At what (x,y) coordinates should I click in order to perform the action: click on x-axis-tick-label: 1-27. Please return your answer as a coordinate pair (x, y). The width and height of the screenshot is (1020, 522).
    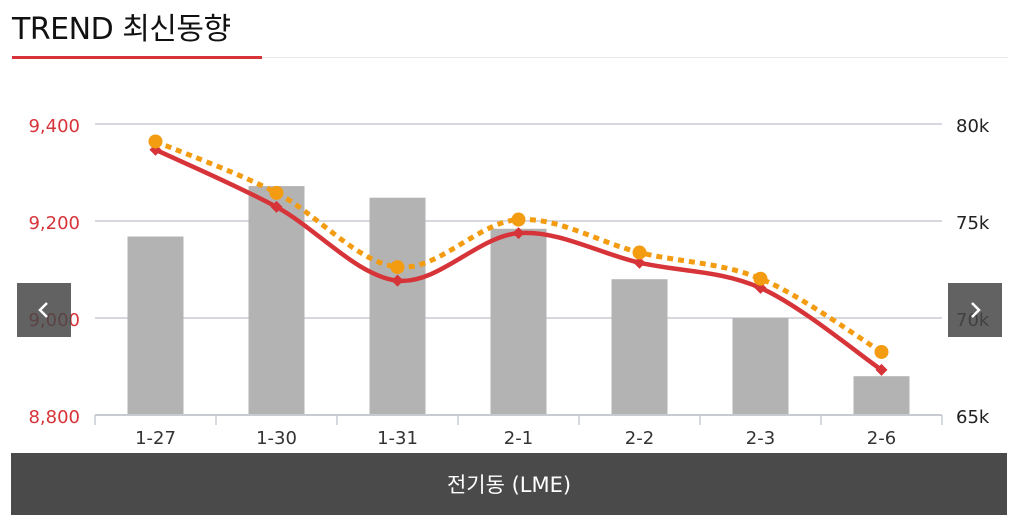
    Looking at the image, I should click on (155, 438).